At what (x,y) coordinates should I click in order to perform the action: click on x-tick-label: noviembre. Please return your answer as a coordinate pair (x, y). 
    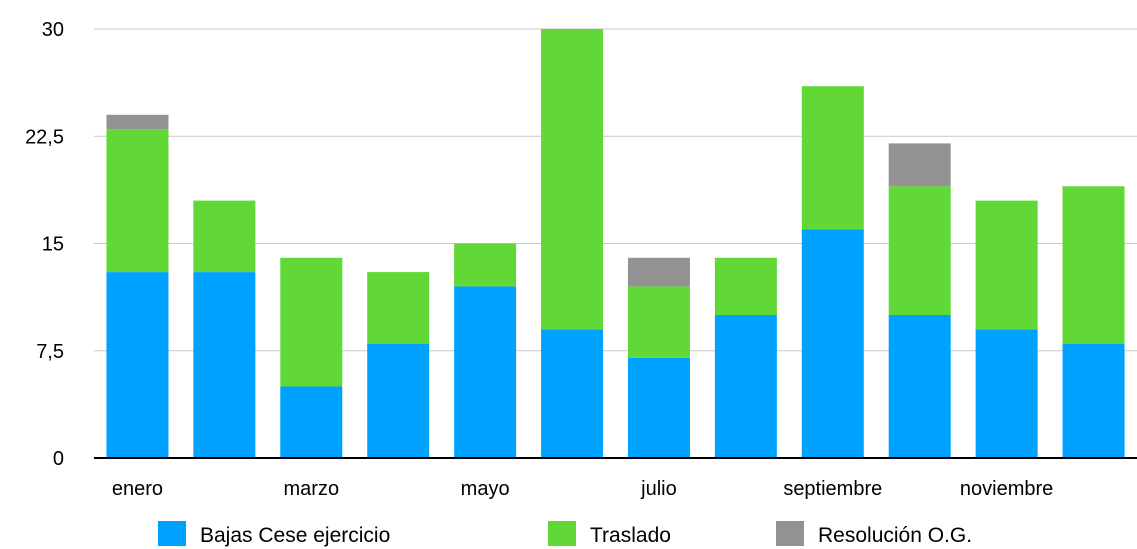
    Looking at the image, I should click on (1006, 489).